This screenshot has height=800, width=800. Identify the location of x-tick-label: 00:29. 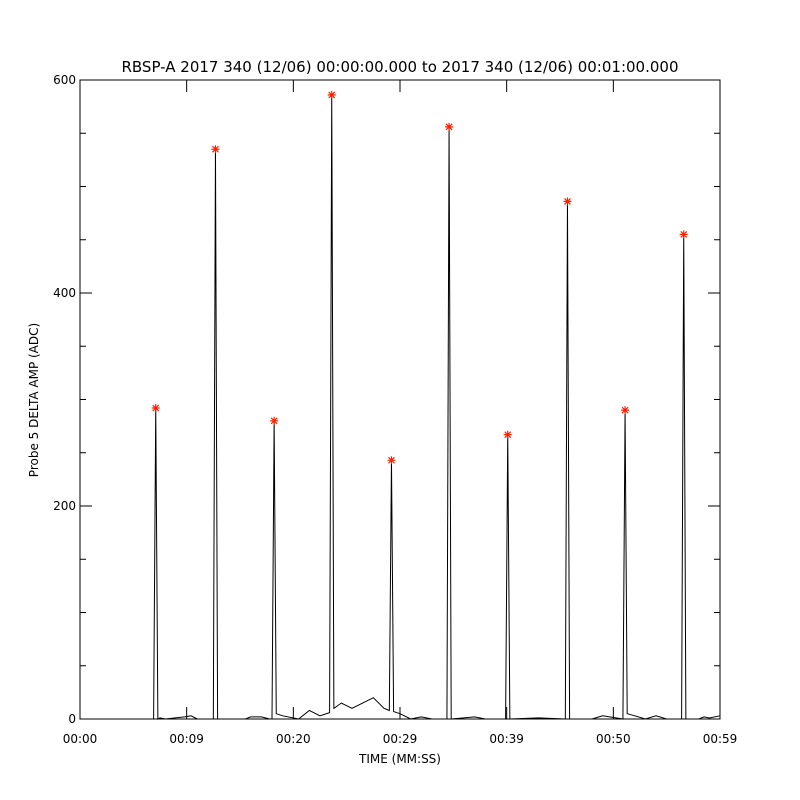
(400, 739).